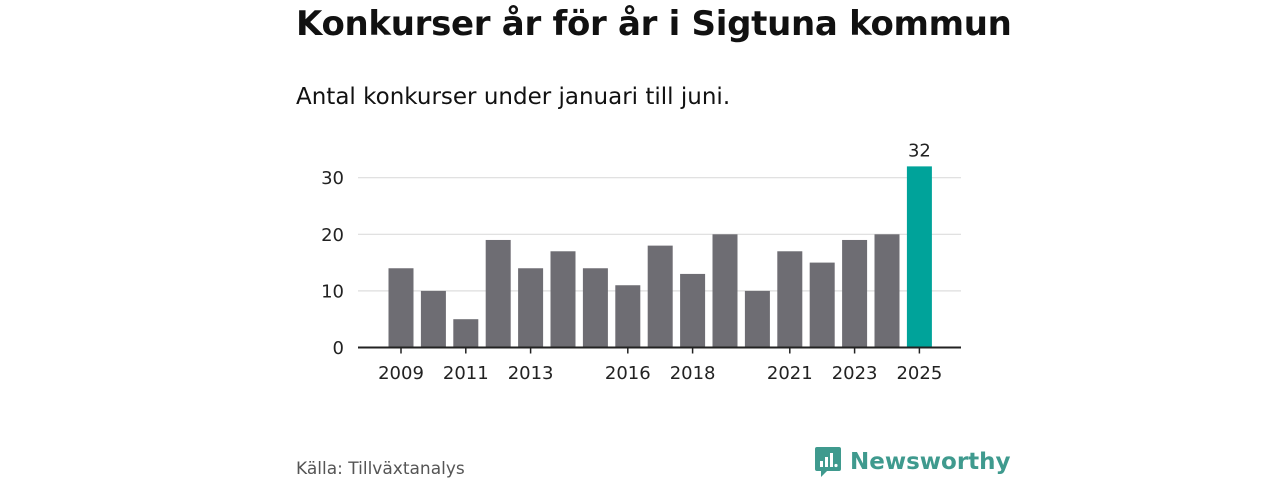  What do you see at coordinates (828, 462) in the screenshot?
I see `newsworthy-logo-icon` at bounding box center [828, 462].